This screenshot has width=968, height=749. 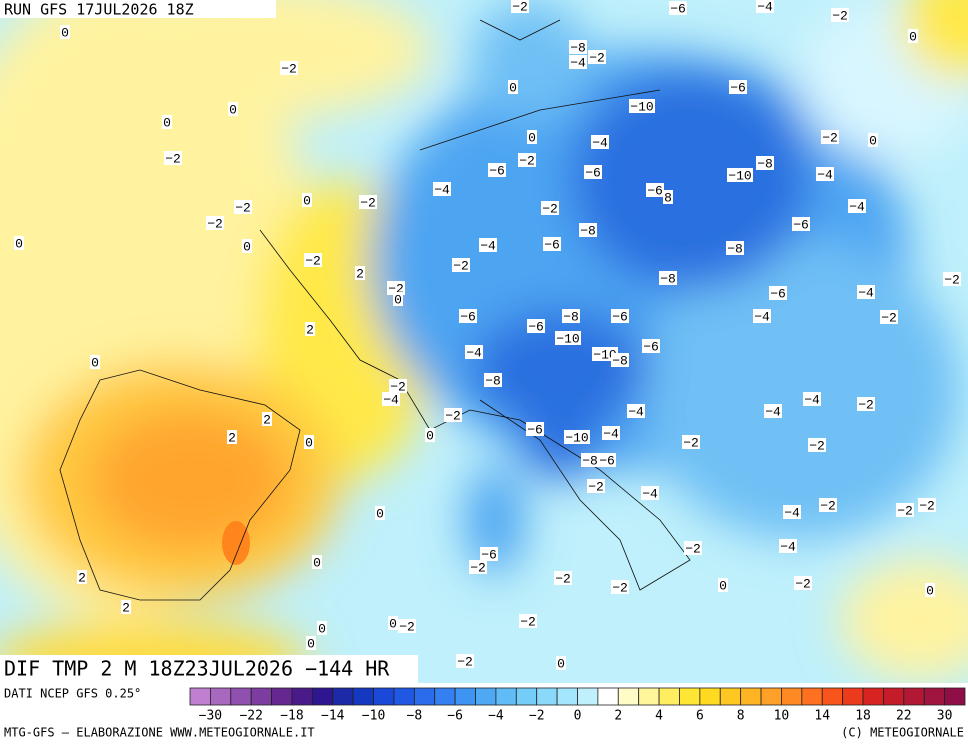 What do you see at coordinates (741, 716) in the screenshot?
I see `colorbar-label: 8` at bounding box center [741, 716].